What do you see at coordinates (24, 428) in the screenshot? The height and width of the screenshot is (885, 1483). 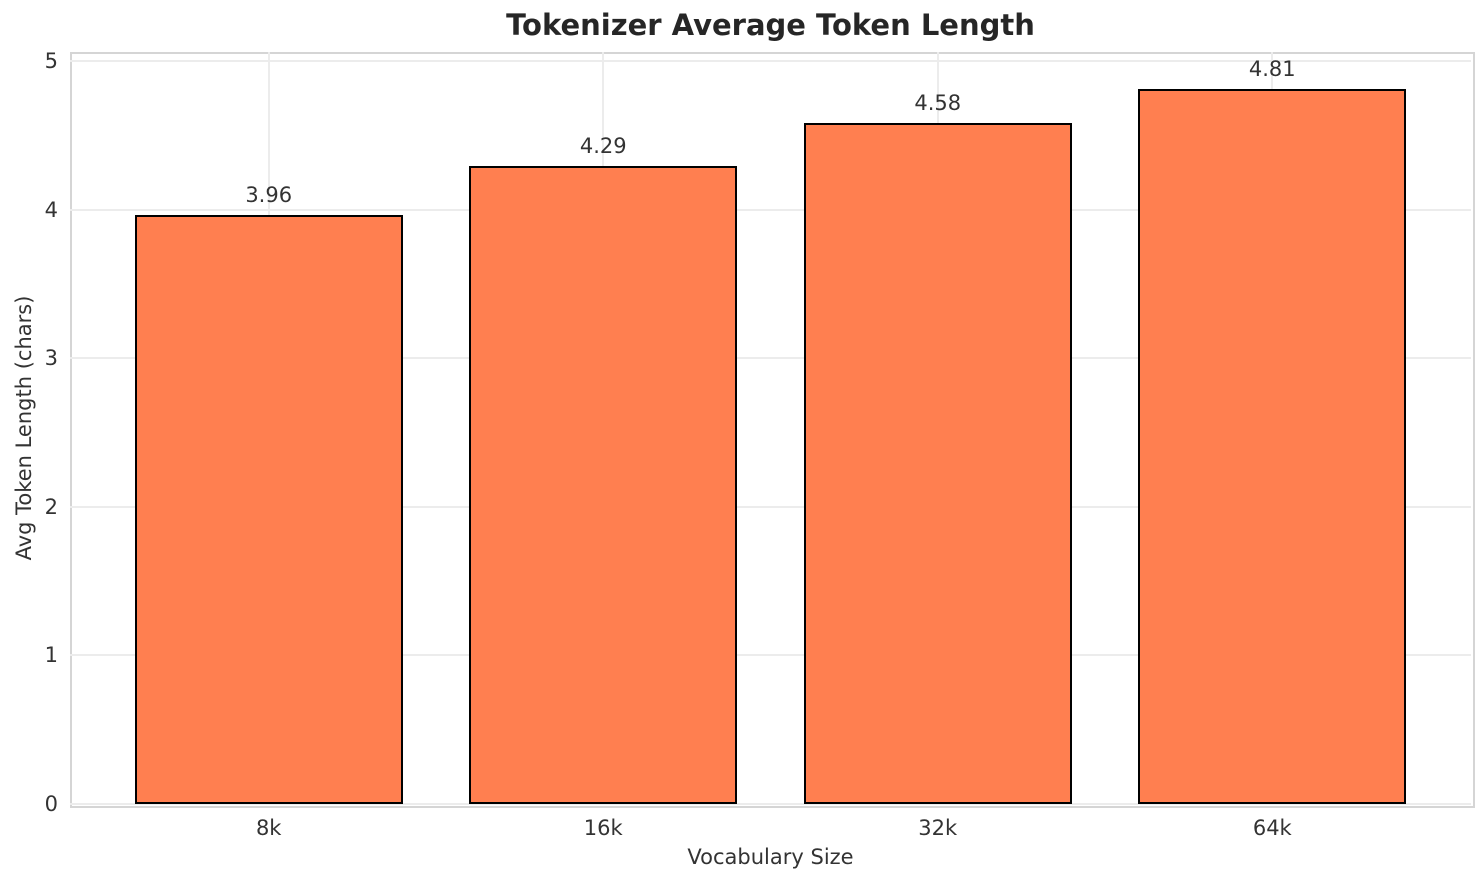 I see `y-axis-label: Avg Token Length (chars)` at bounding box center [24, 428].